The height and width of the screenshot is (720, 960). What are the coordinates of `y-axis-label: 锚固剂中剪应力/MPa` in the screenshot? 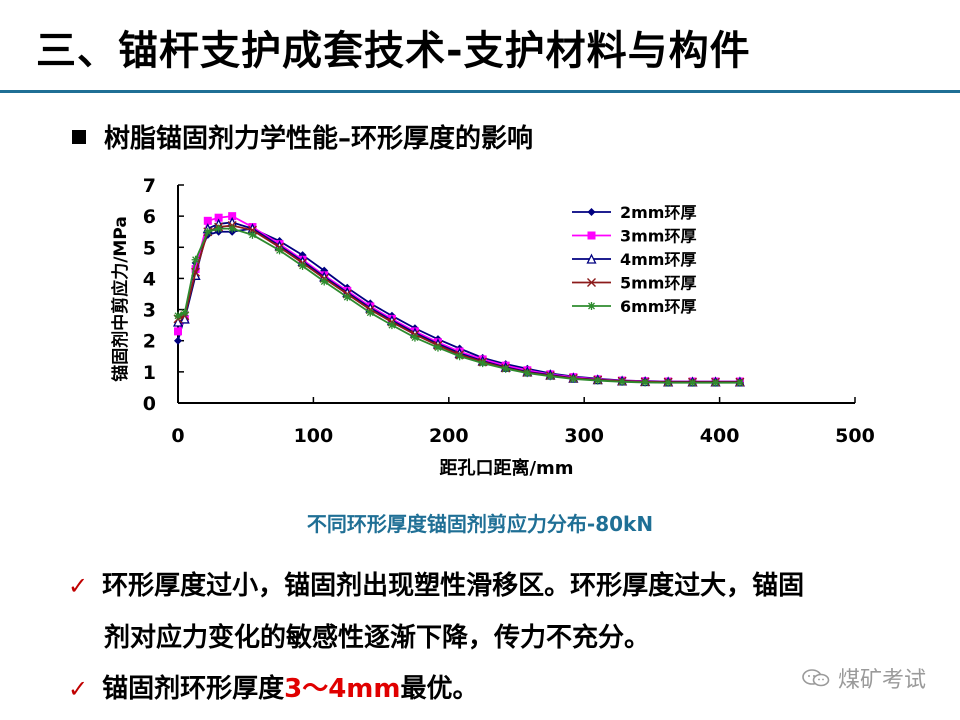 It's located at (120, 299).